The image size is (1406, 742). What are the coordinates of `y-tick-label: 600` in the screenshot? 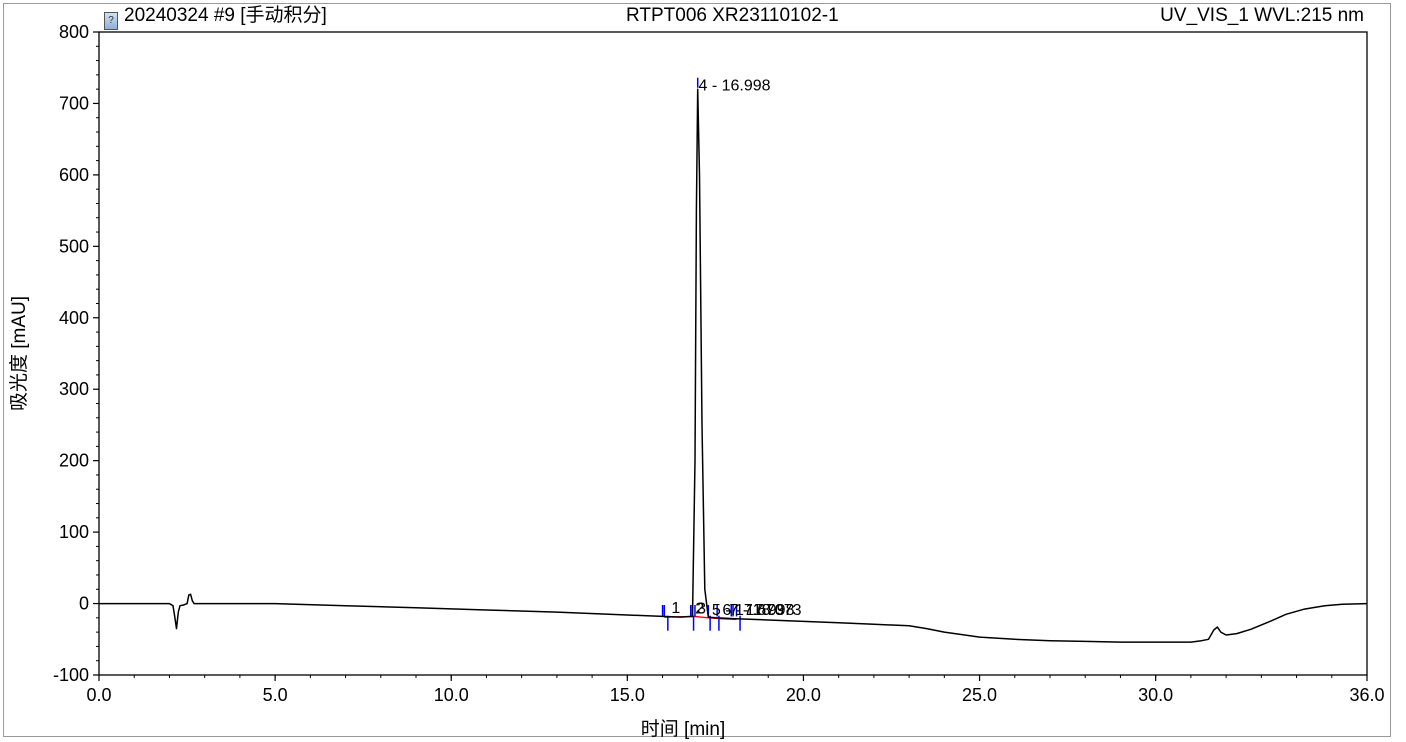 It's located at (74, 175).